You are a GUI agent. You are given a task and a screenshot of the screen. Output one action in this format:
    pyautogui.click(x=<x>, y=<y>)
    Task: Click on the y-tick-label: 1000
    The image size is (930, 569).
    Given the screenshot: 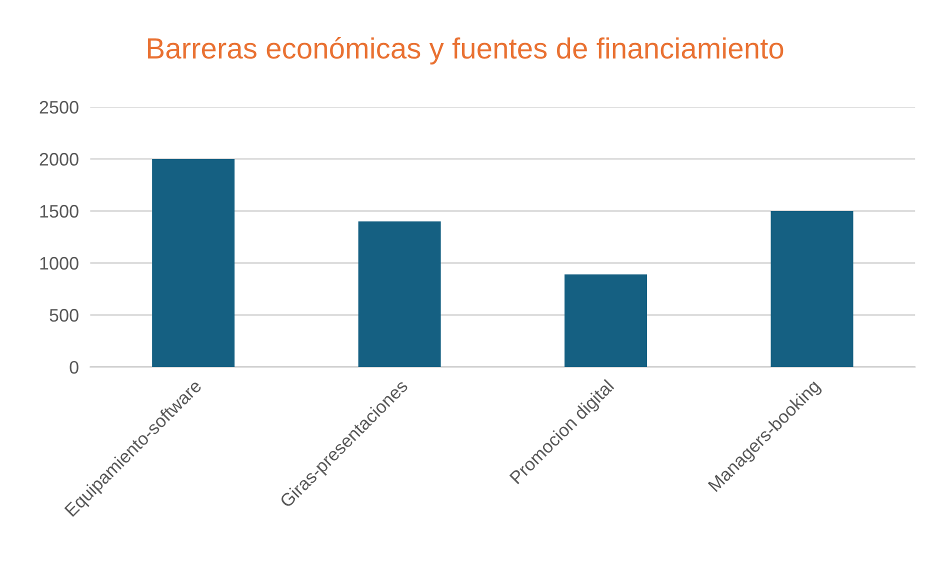 What is the action you would take?
    pyautogui.click(x=59, y=263)
    